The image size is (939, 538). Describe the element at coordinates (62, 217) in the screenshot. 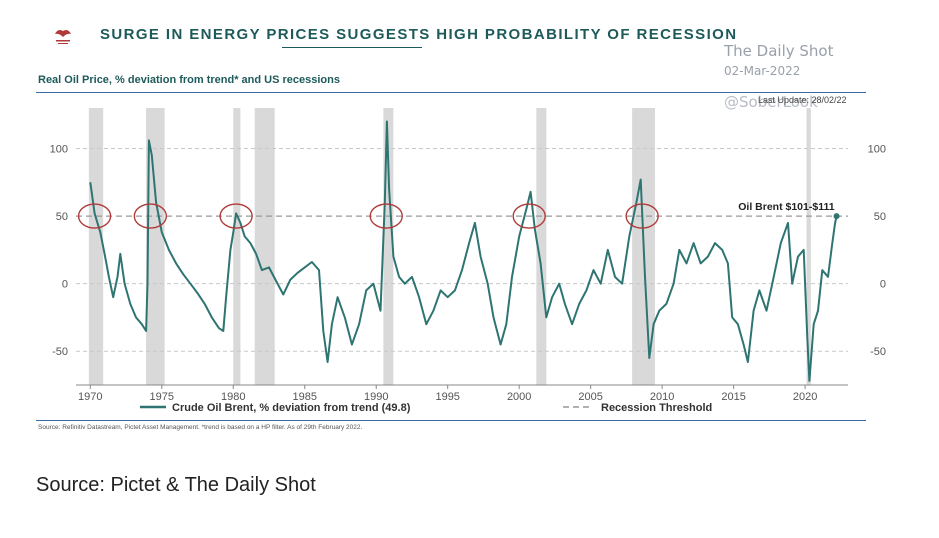

I see `y-tick-label-left: 50` at that location.